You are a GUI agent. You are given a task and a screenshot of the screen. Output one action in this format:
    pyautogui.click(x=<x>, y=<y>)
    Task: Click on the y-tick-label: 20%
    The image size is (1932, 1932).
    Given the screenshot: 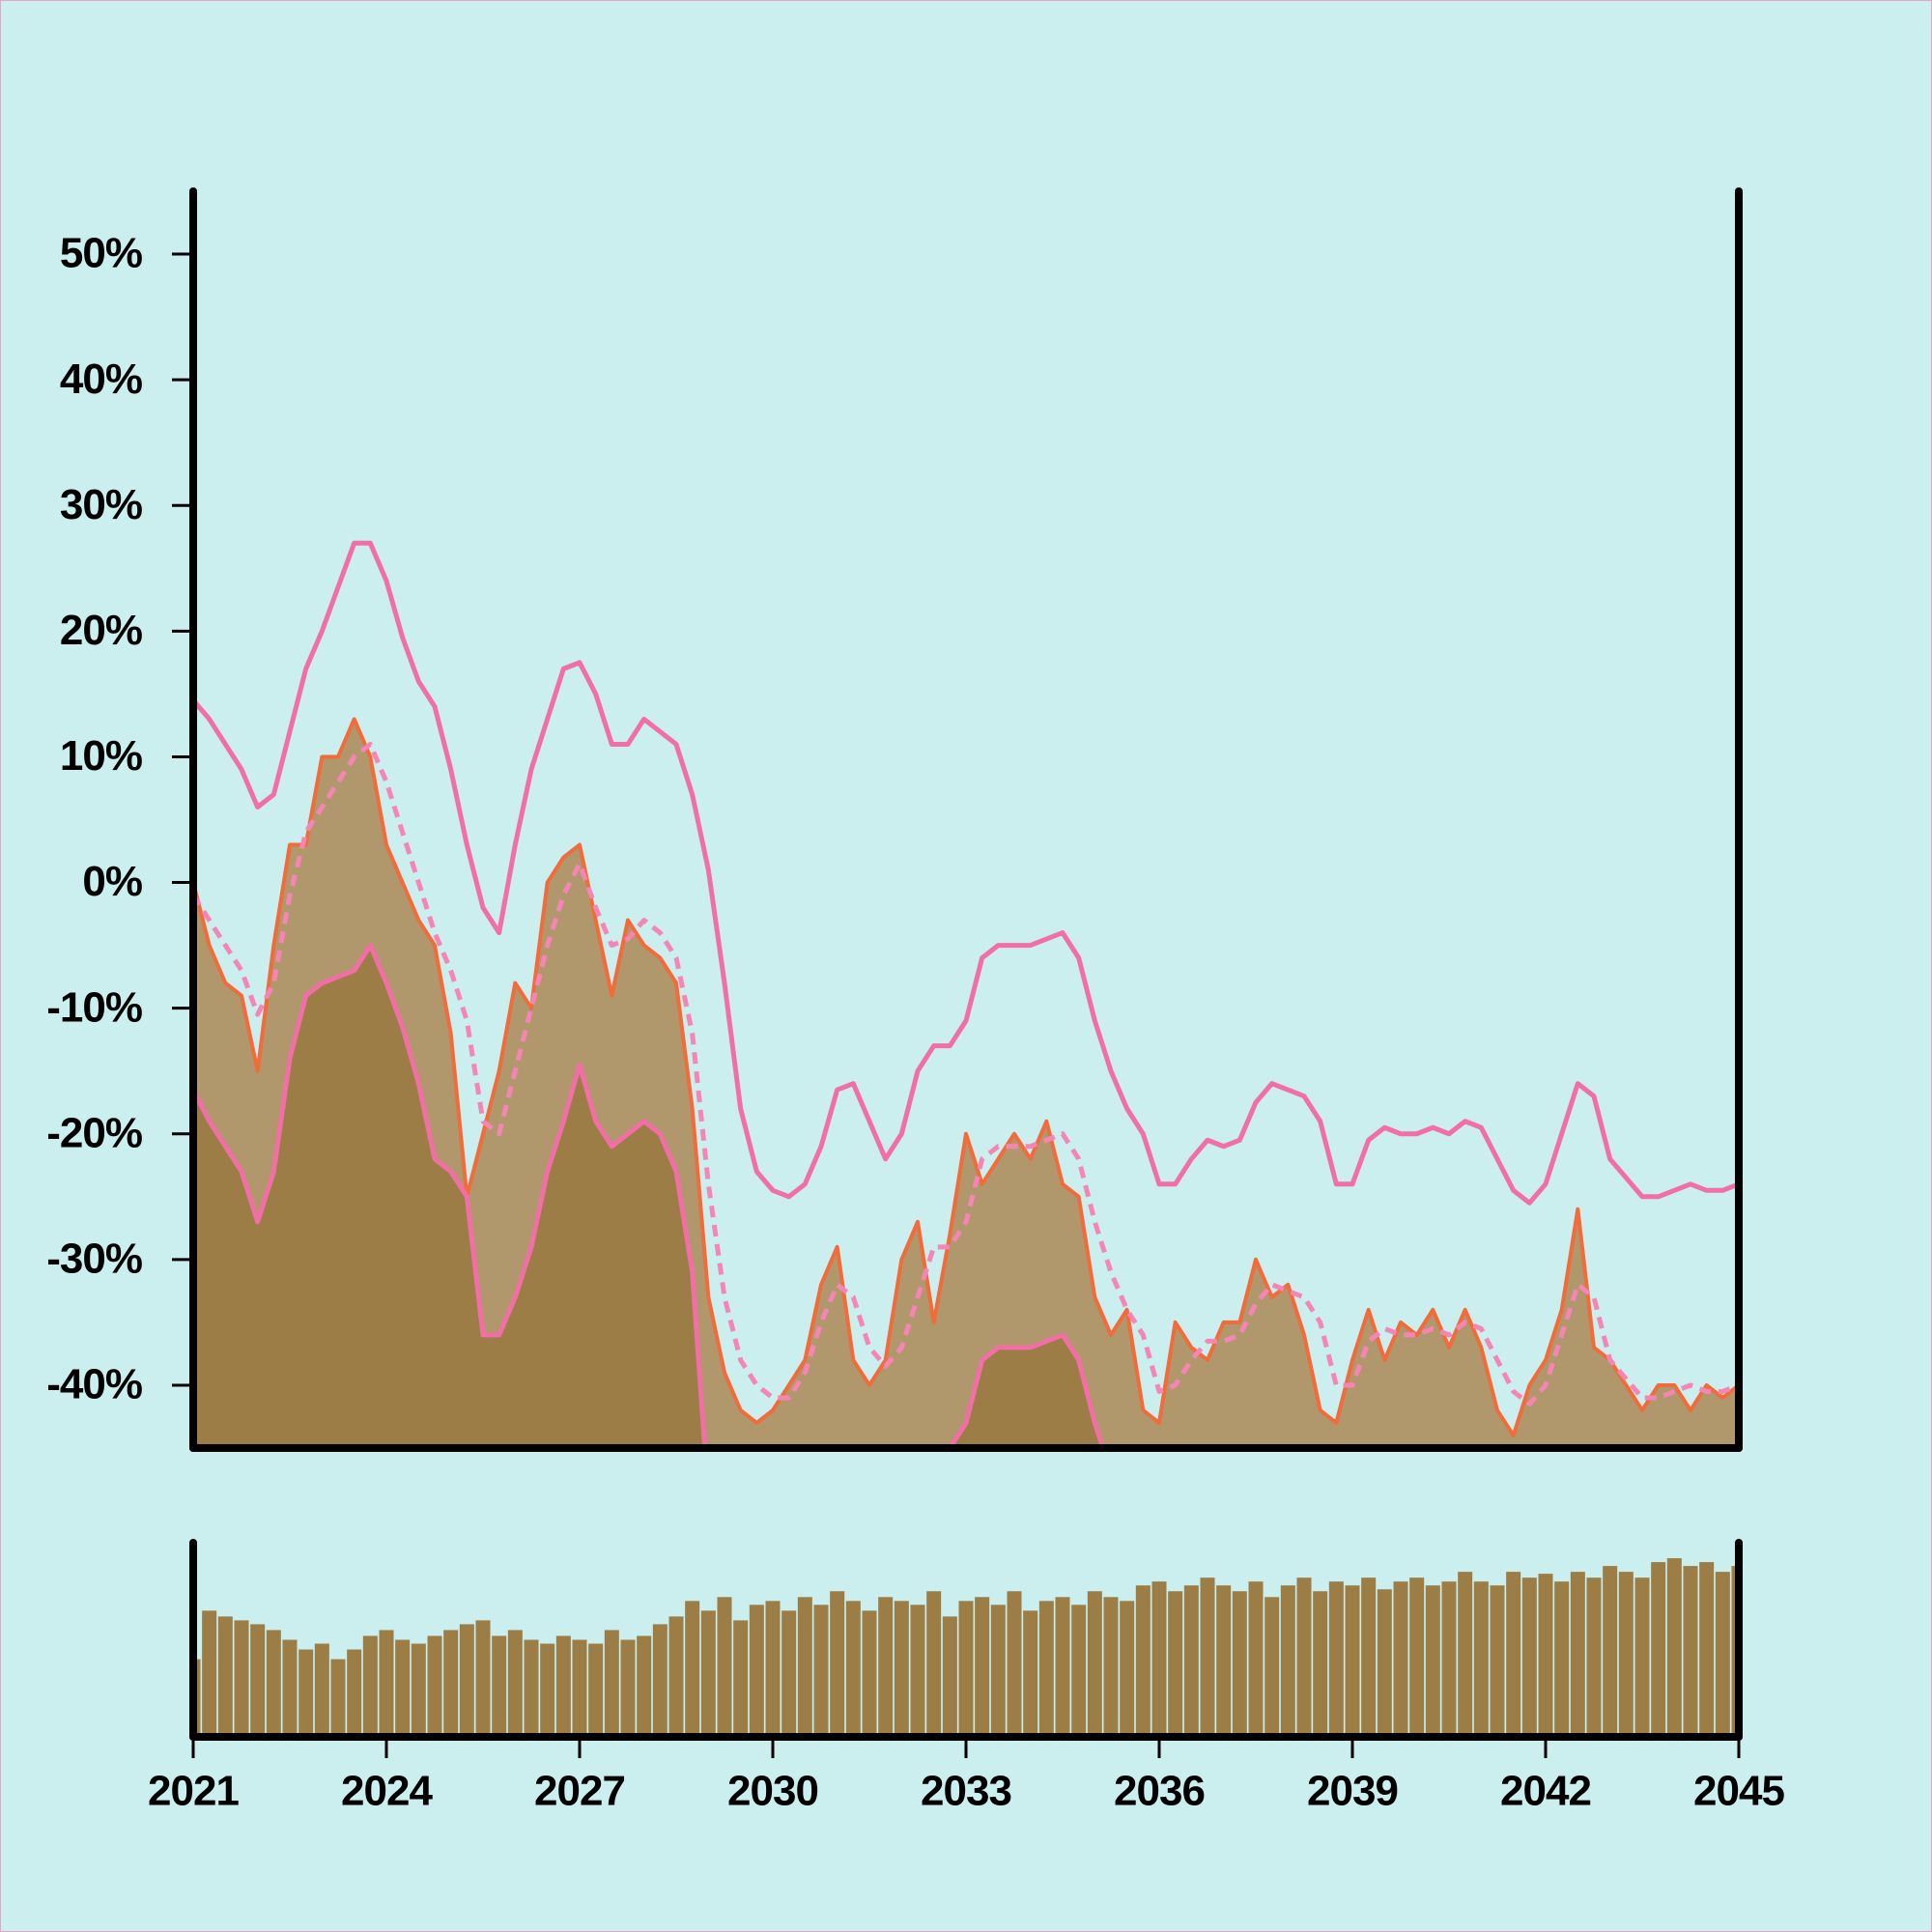 What is the action you would take?
    pyautogui.click(x=101, y=630)
    